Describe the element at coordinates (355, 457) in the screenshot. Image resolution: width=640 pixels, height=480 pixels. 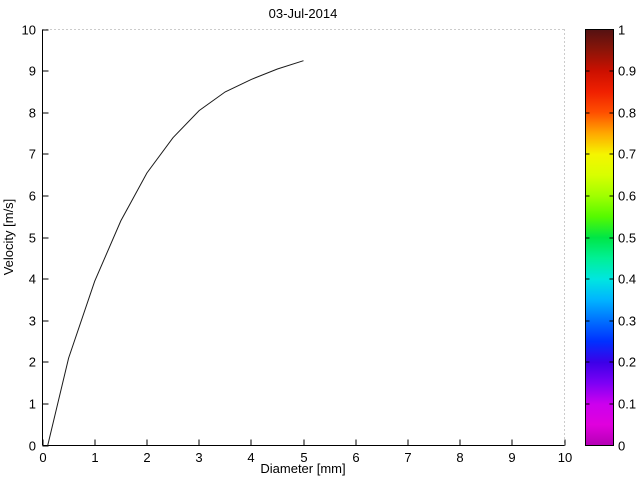
I see `x-tick-label: 6` at that location.